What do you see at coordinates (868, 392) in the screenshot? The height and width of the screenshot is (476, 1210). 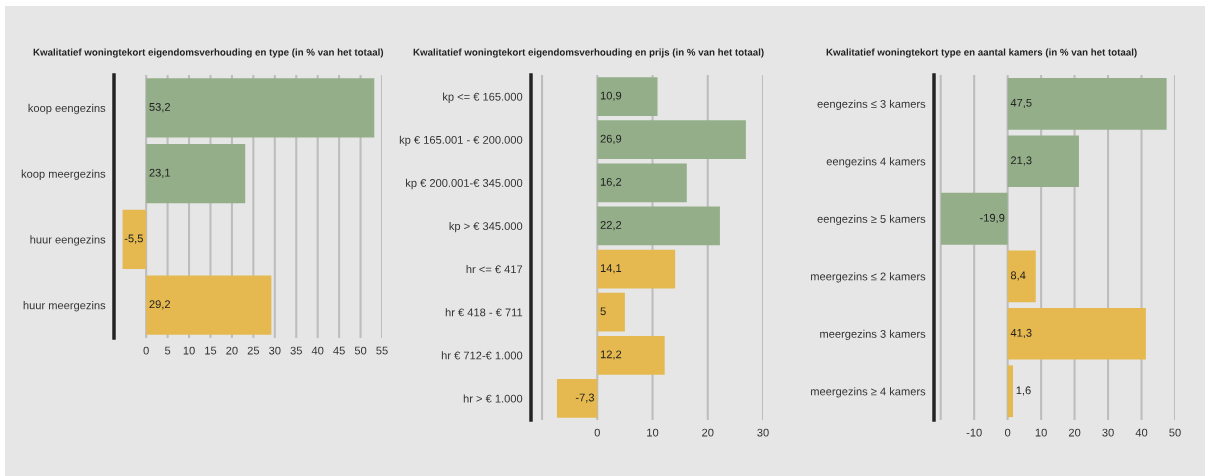 I see `y-tick-label: meergezins ≥ 4 kamers` at bounding box center [868, 392].